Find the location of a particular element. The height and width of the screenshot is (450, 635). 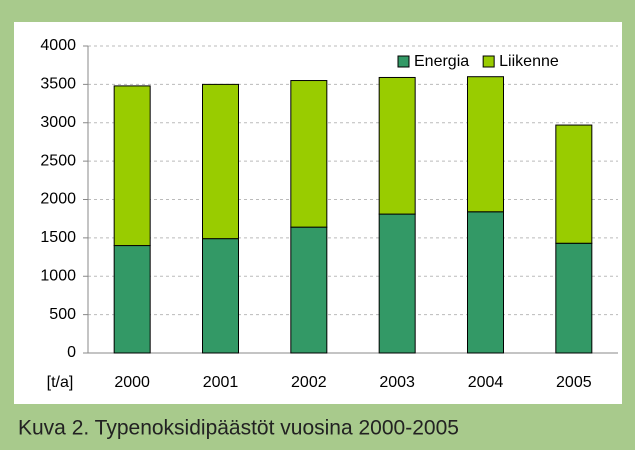

y-axis-label: [t/a] is located at coordinates (60, 382).